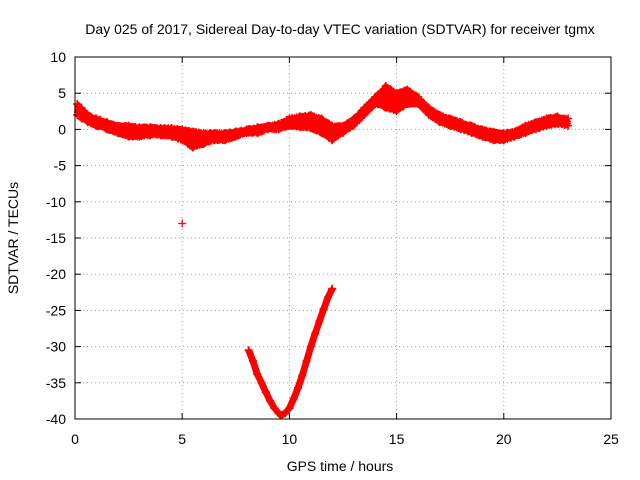 The width and height of the screenshot is (640, 480). I want to click on x-tick-label: 15, so click(397, 439).